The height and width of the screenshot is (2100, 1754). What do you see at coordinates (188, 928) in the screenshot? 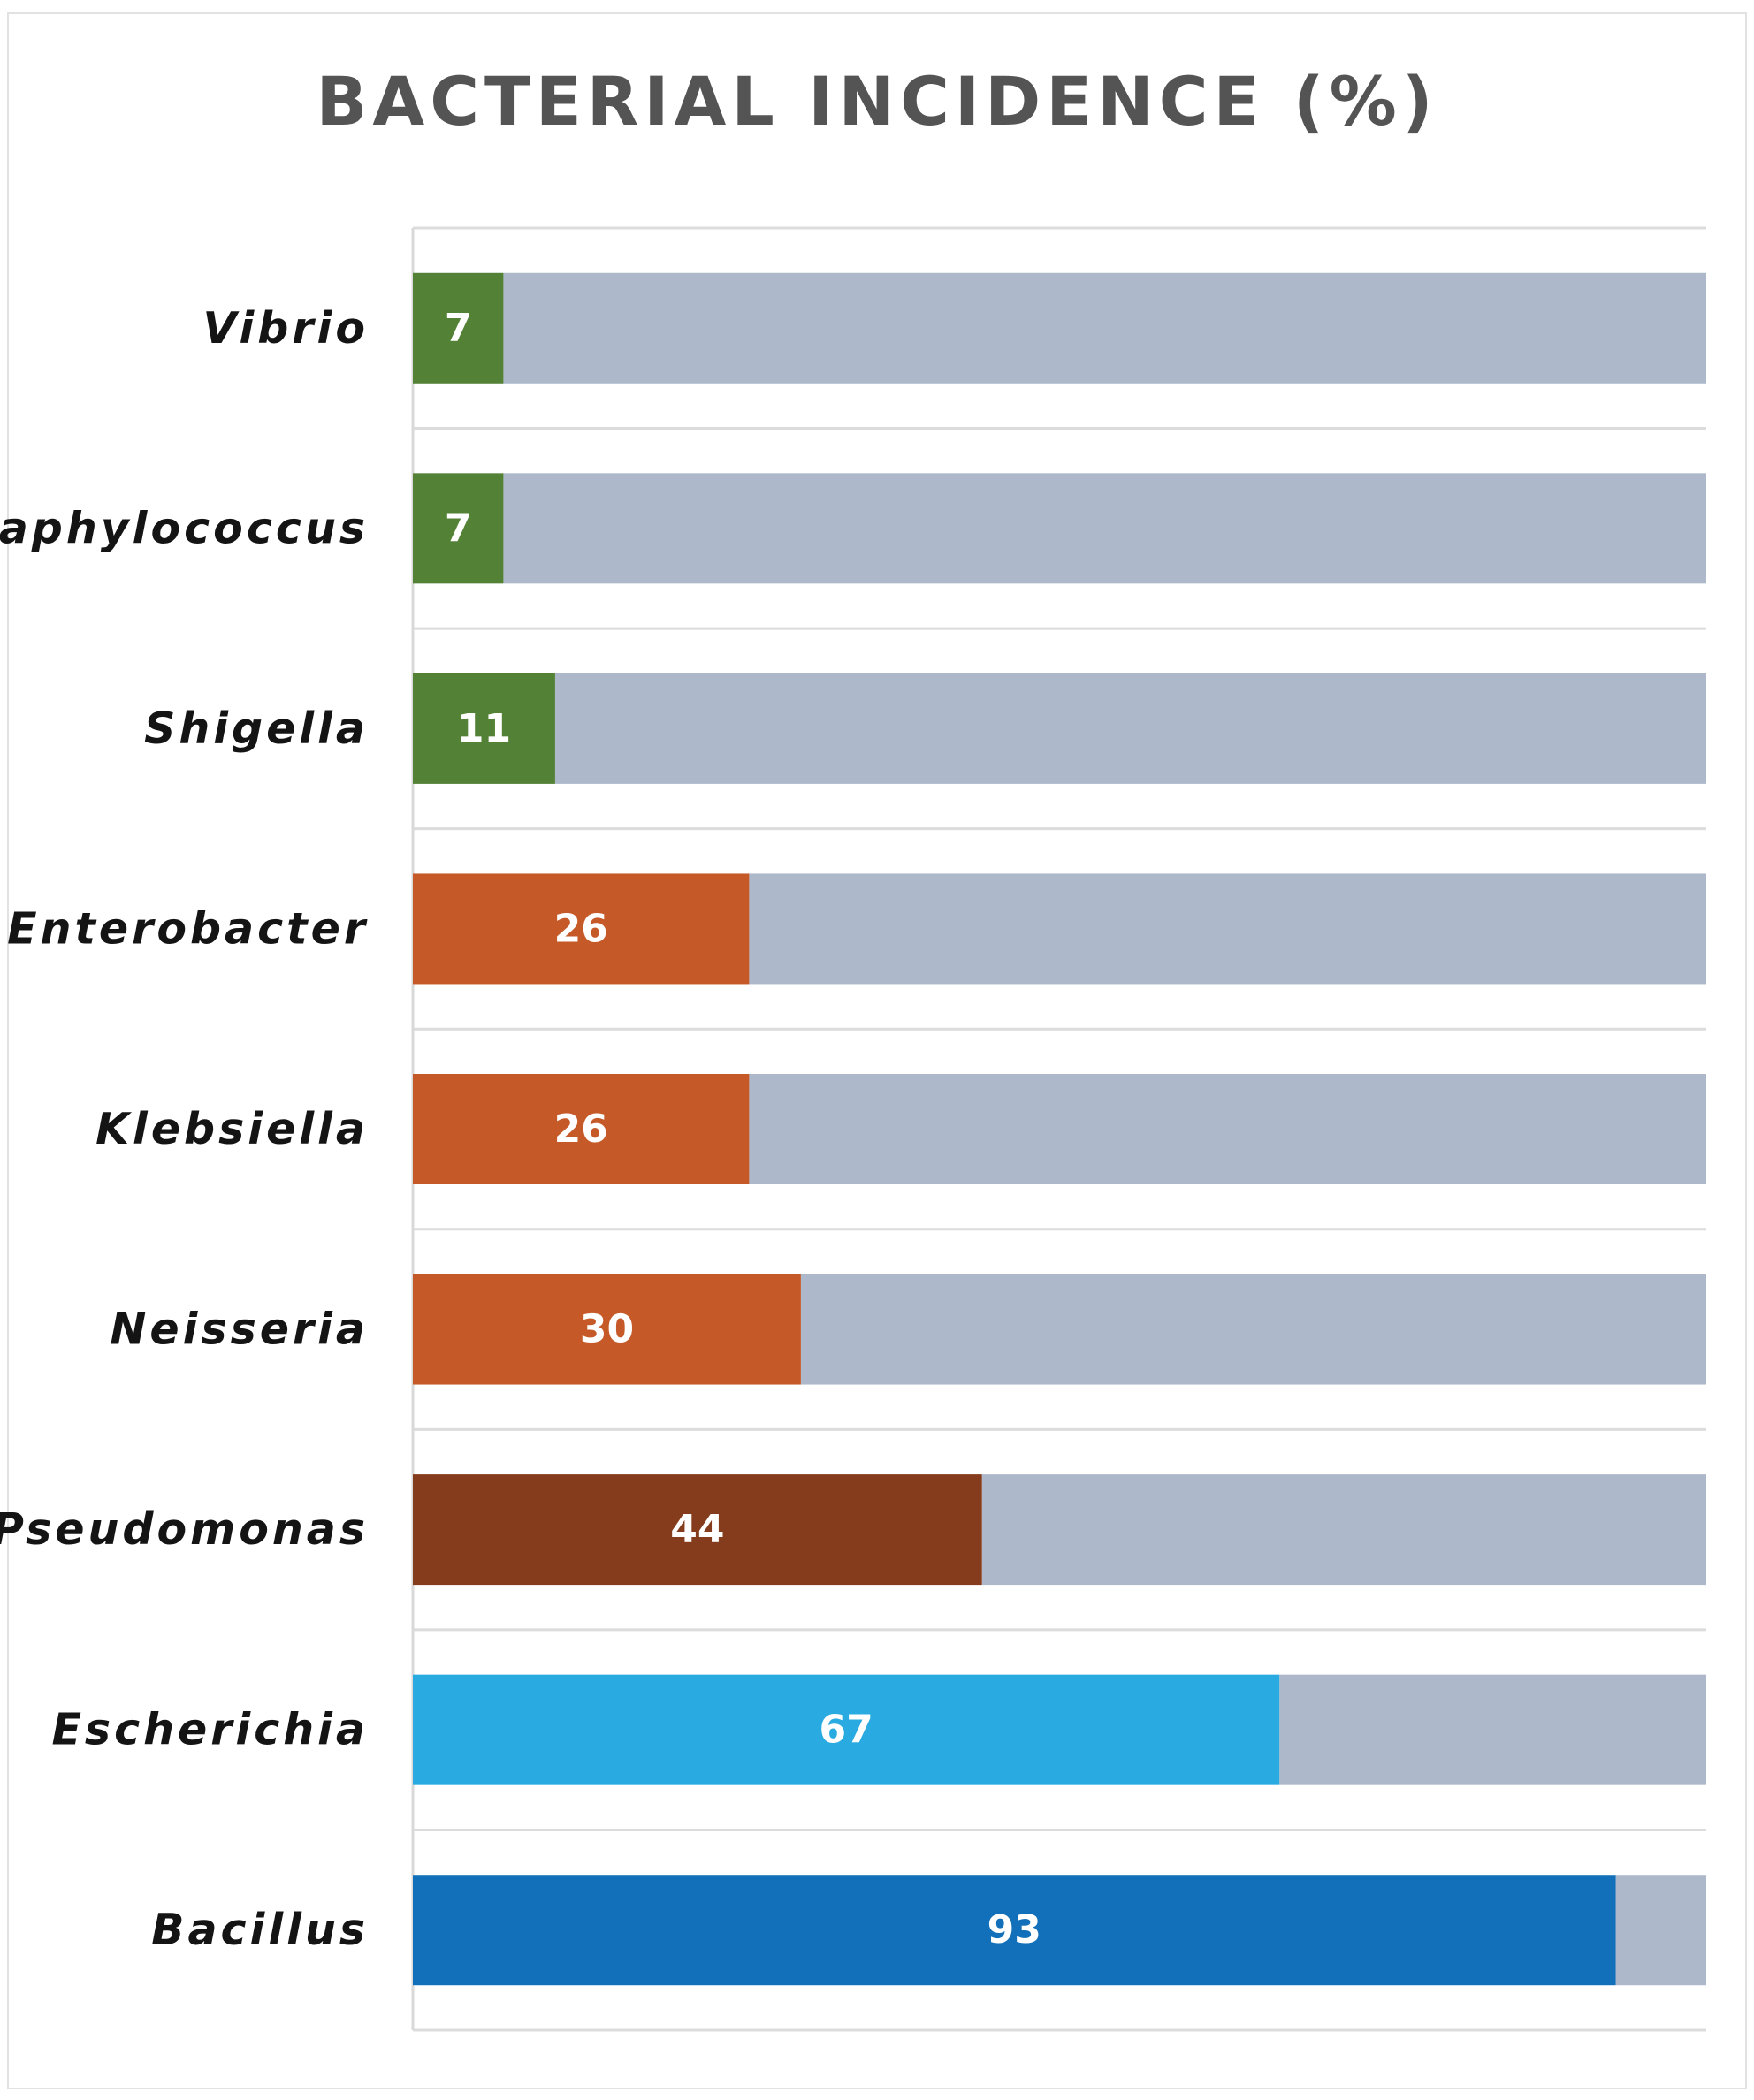
I see `category-label: Enterobacter` at bounding box center [188, 928].